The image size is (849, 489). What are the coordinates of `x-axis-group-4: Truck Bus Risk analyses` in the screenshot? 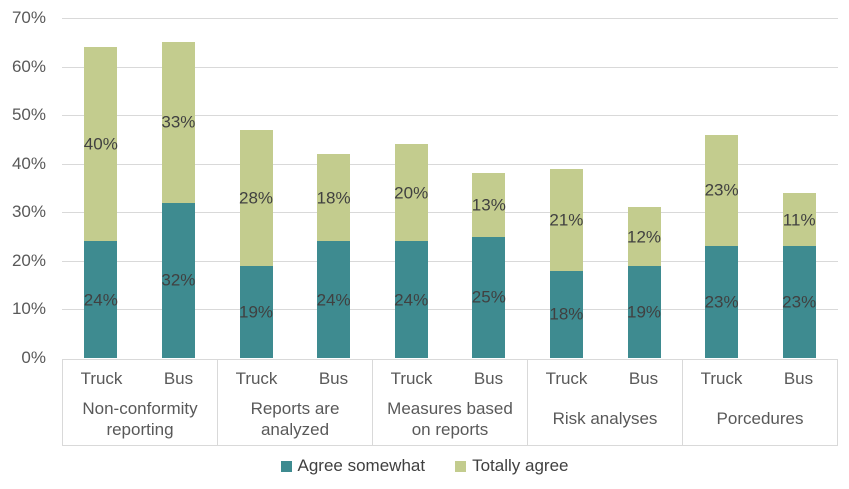 It's located at (605, 402).